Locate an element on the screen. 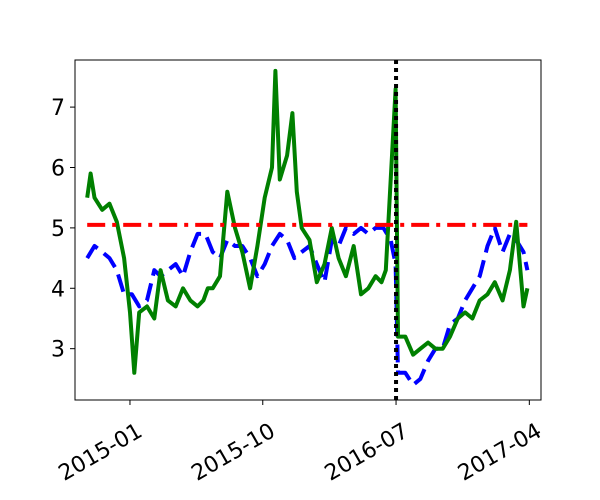  y-tick-label: 5 is located at coordinates (58, 229).